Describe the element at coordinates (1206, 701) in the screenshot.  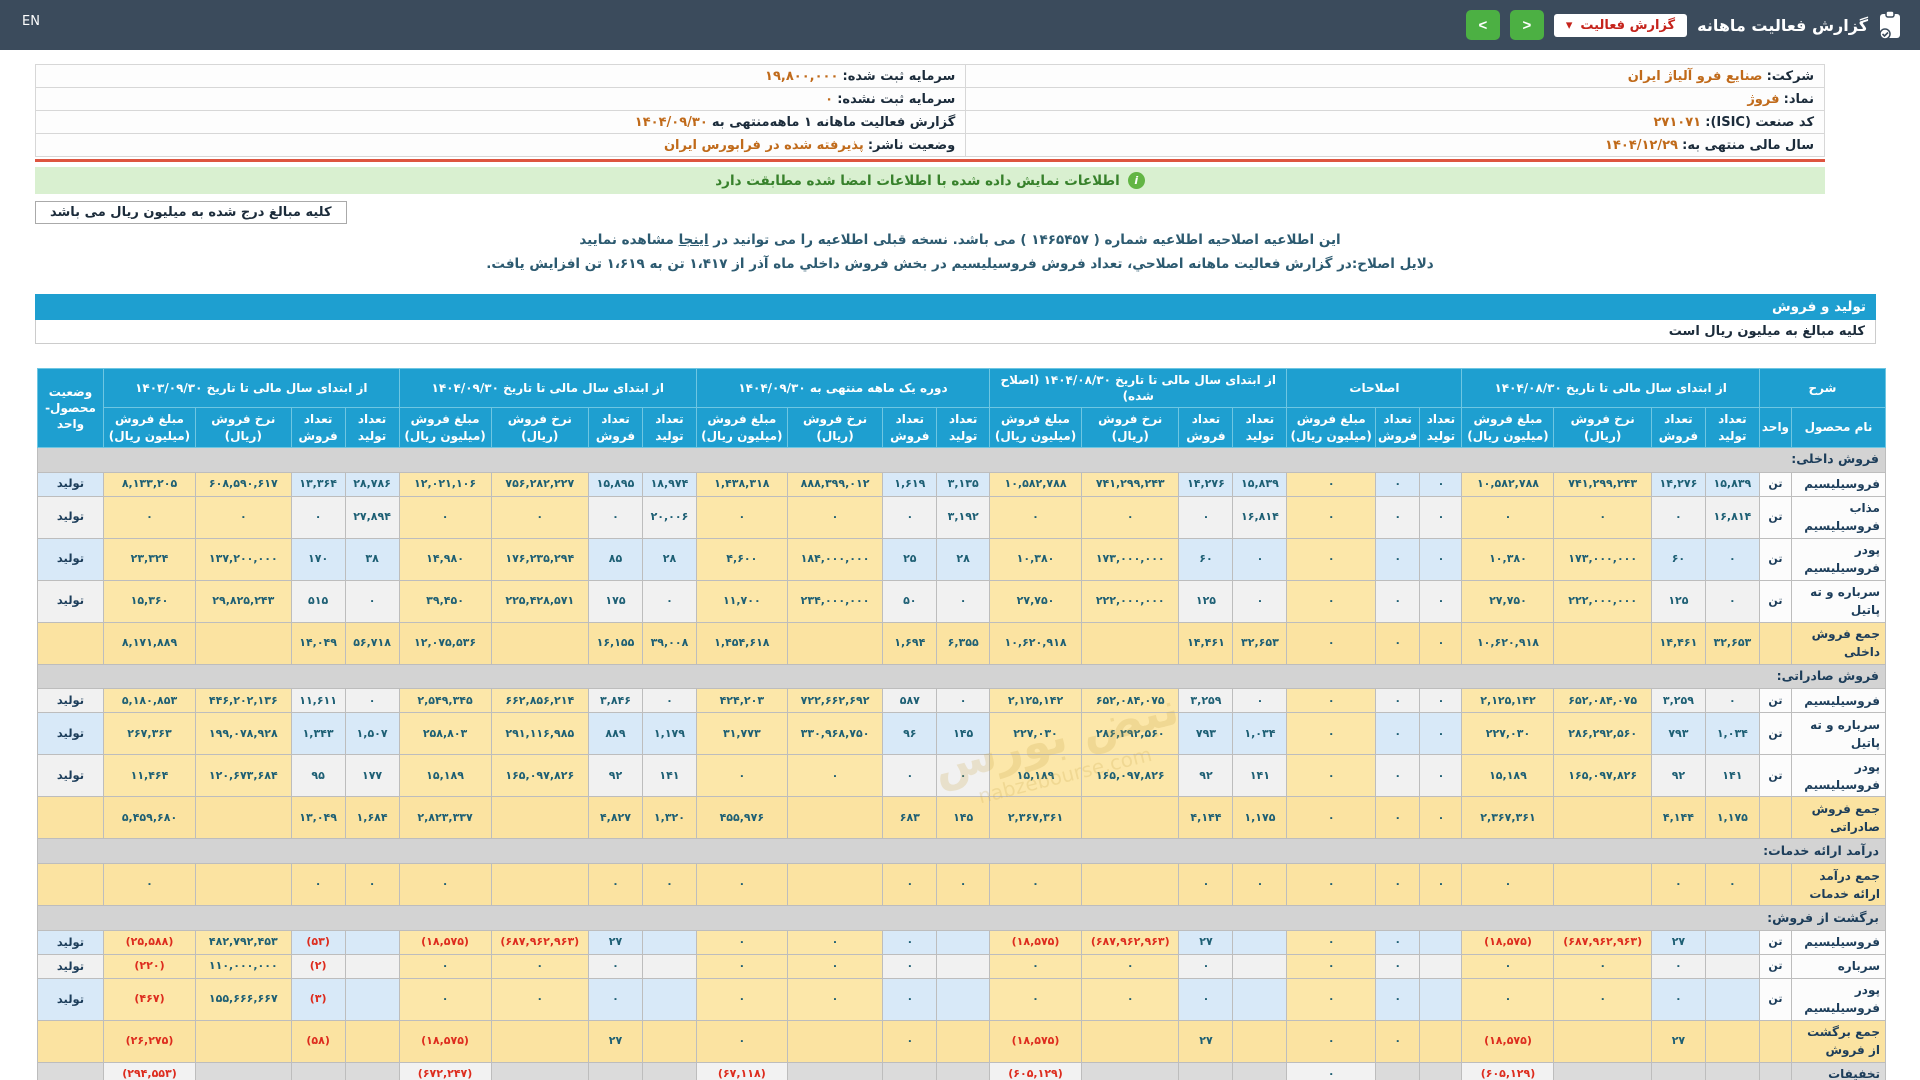
I see `cell: ۳,۲۵۹` at that location.